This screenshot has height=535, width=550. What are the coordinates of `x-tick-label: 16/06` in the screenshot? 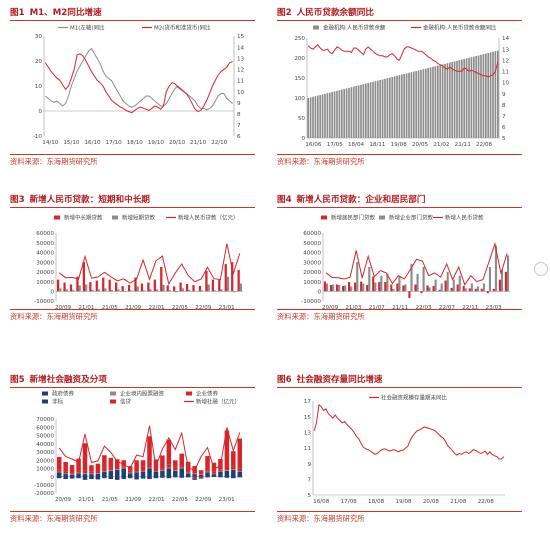 It's located at (313, 145).